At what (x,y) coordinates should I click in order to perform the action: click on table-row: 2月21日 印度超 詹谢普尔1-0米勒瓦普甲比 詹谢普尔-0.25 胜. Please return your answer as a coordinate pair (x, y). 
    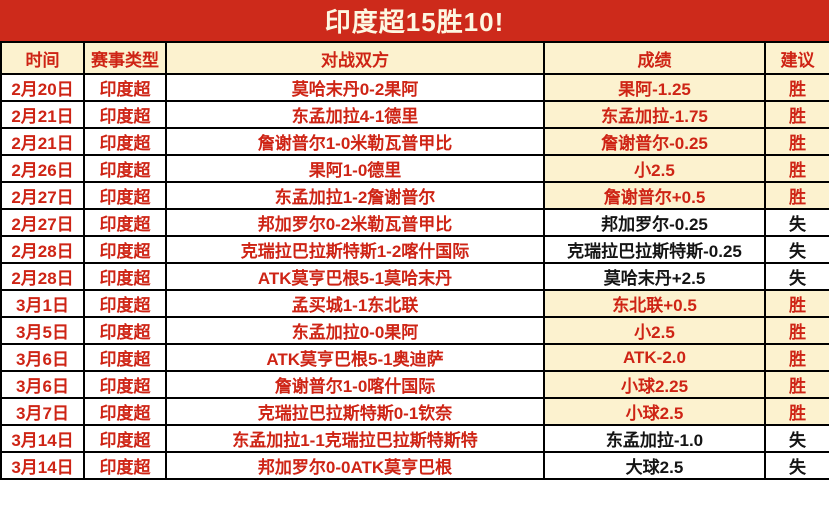
    Looking at the image, I should click on (414, 141).